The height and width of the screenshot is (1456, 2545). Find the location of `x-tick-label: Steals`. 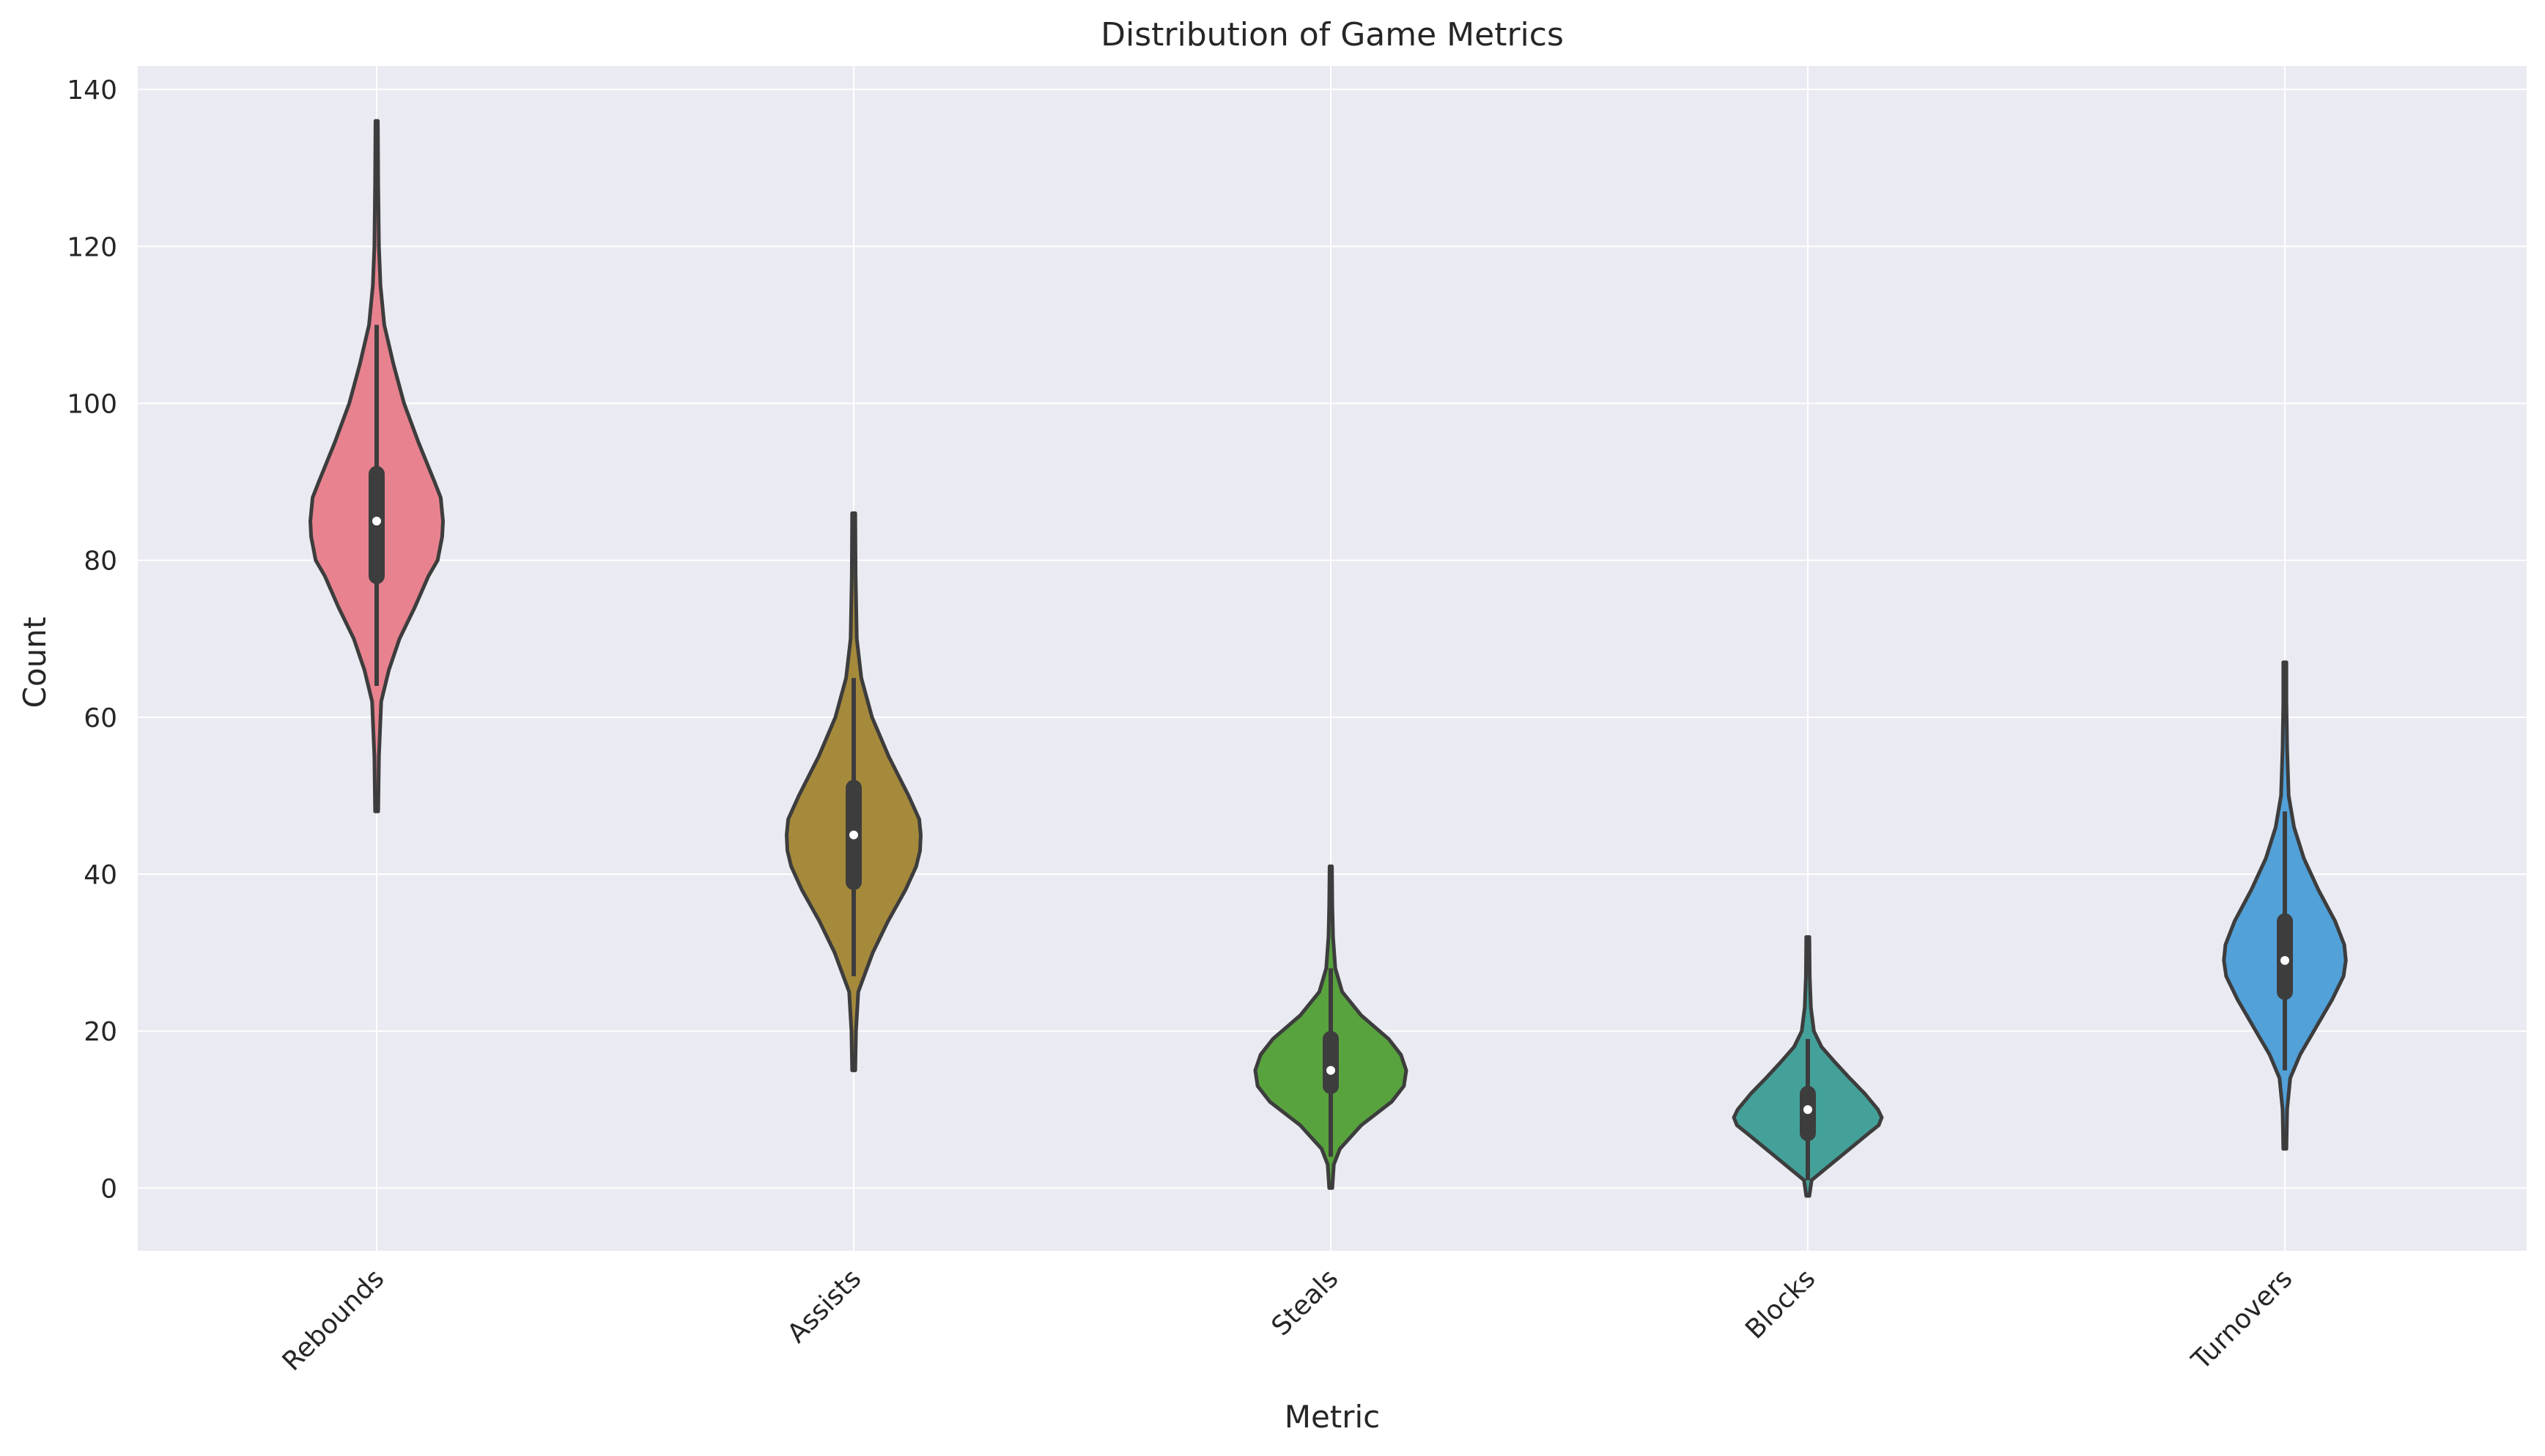

x-tick-label: Steals is located at coordinates (1305, 1302).